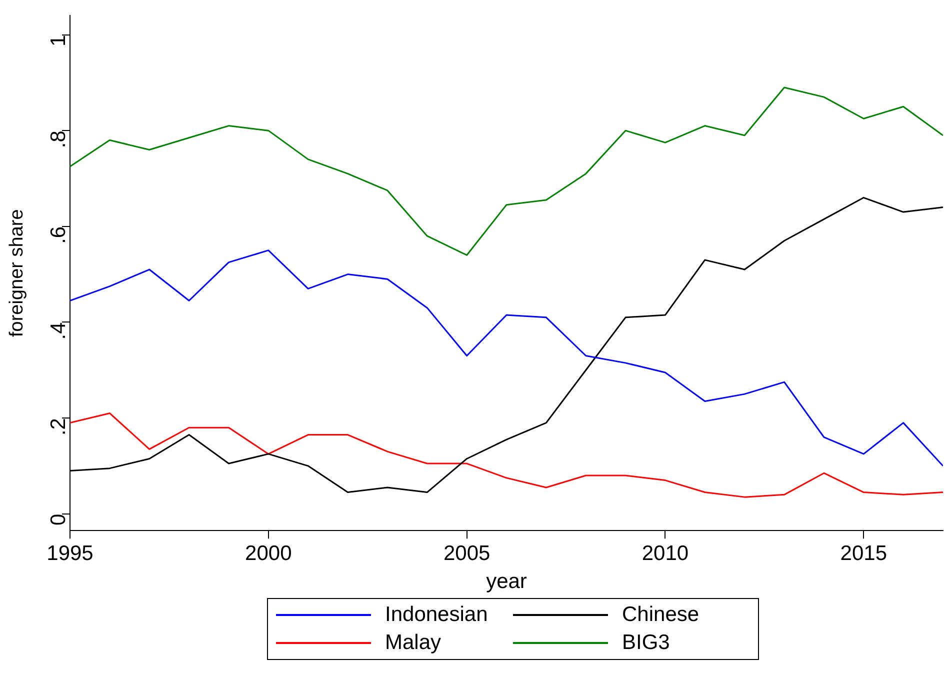  I want to click on y-tick-label: .6, so click(58, 235).